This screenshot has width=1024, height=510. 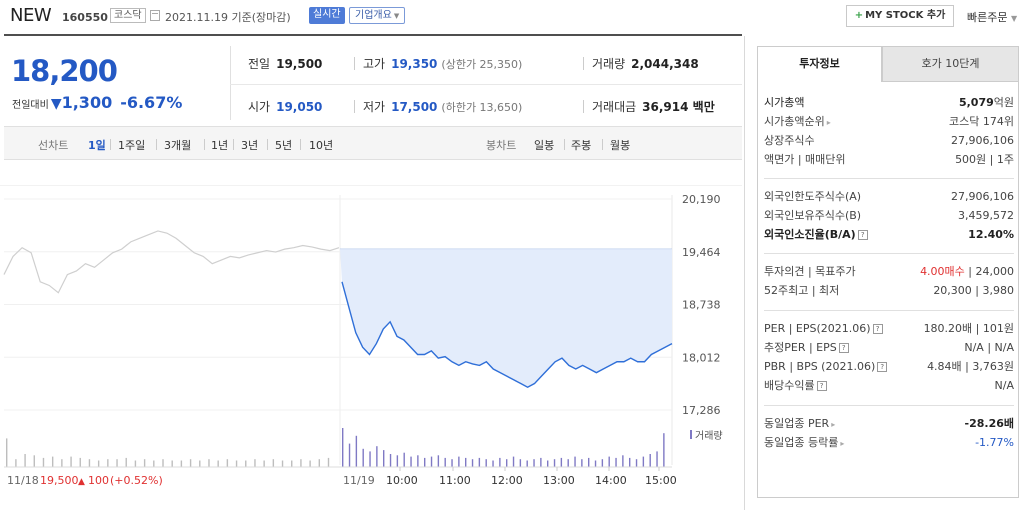 I want to click on foreign-ratio-wrap: 12.40%, so click(x=991, y=235).